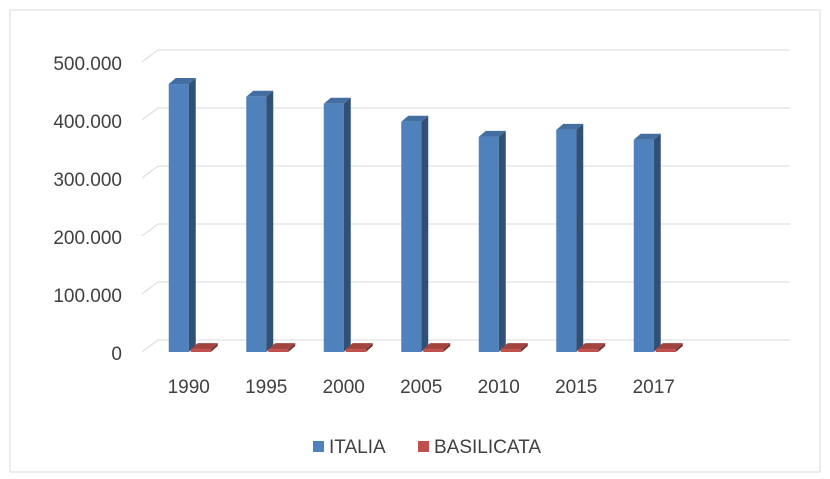  Describe the element at coordinates (189, 387) in the screenshot. I see `x-tick-label: 1990` at that location.